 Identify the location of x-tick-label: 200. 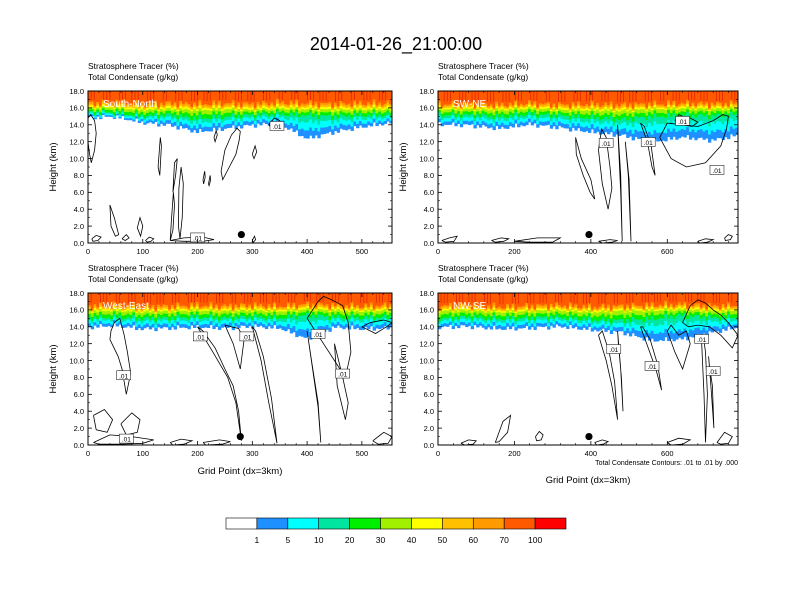
(514, 453).